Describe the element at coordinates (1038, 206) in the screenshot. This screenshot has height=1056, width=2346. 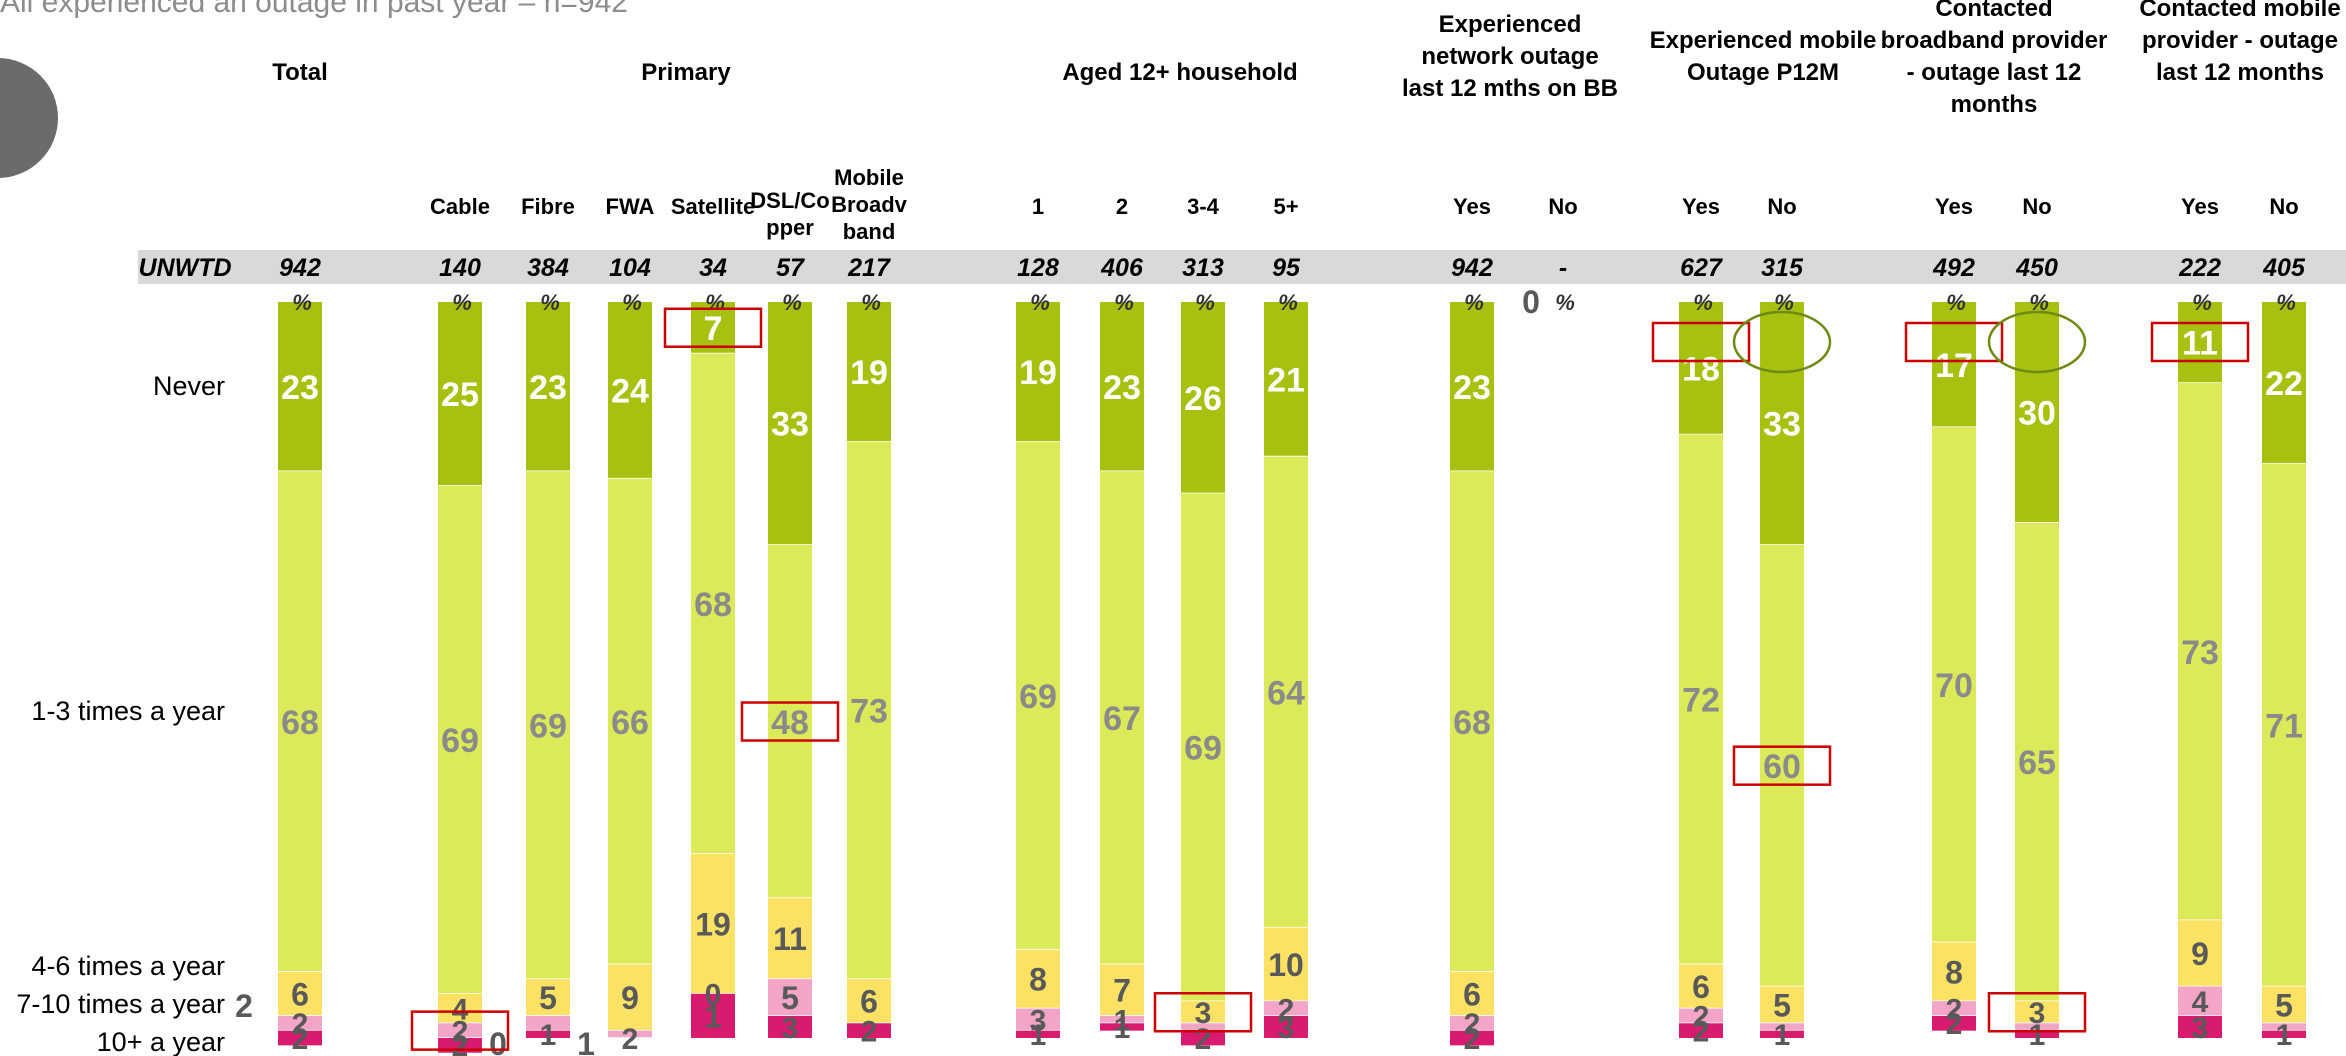
I see `column-header: 1` at that location.